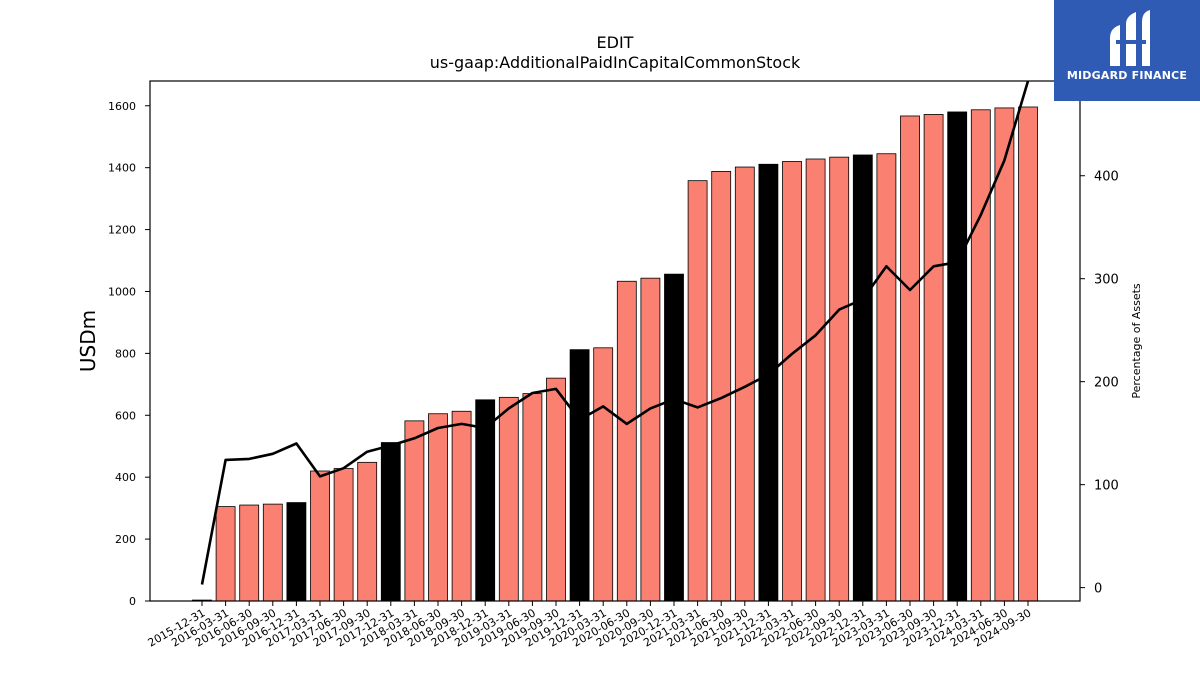 The width and height of the screenshot is (1200, 675). What do you see at coordinates (1127, 75) in the screenshot?
I see `brand-name: MIDGARD FINANCE` at bounding box center [1127, 75].